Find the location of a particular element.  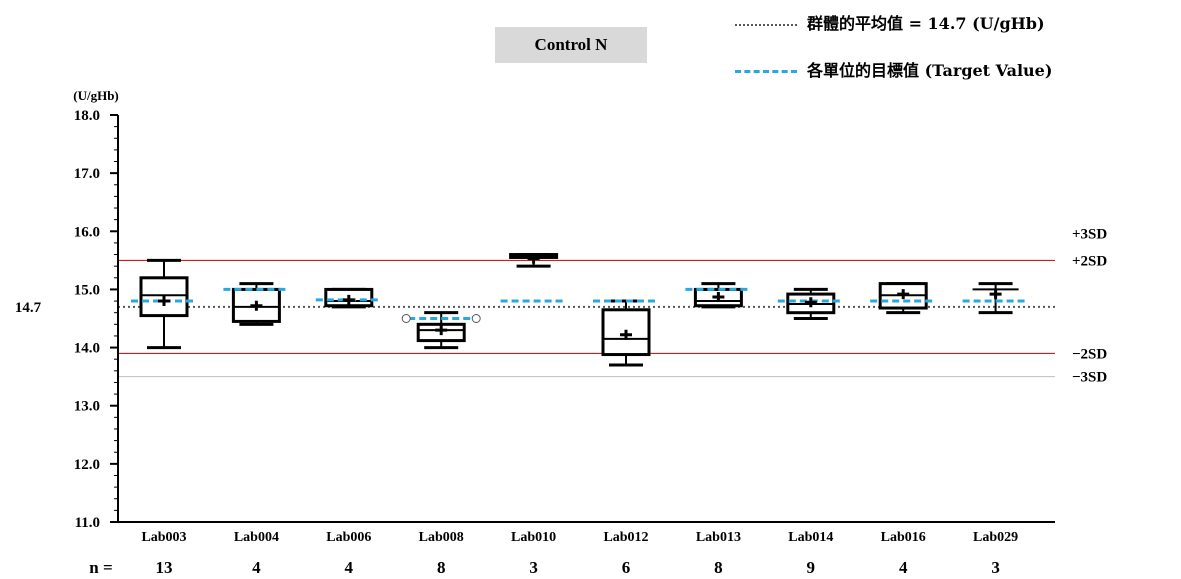

group-mean-label: 14.7 is located at coordinates (28, 308).